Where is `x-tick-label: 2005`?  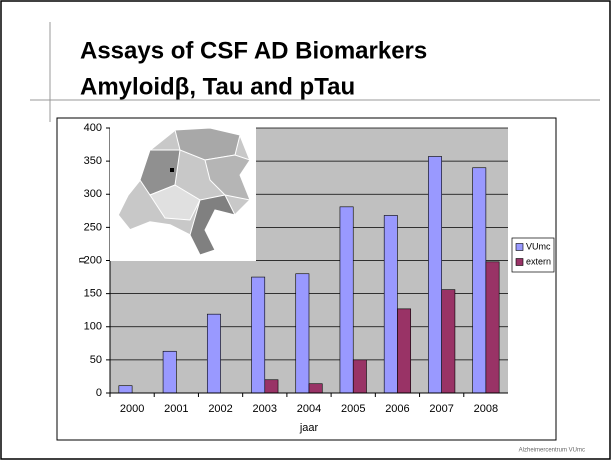
x-tick-label: 2005 is located at coordinates (353, 409).